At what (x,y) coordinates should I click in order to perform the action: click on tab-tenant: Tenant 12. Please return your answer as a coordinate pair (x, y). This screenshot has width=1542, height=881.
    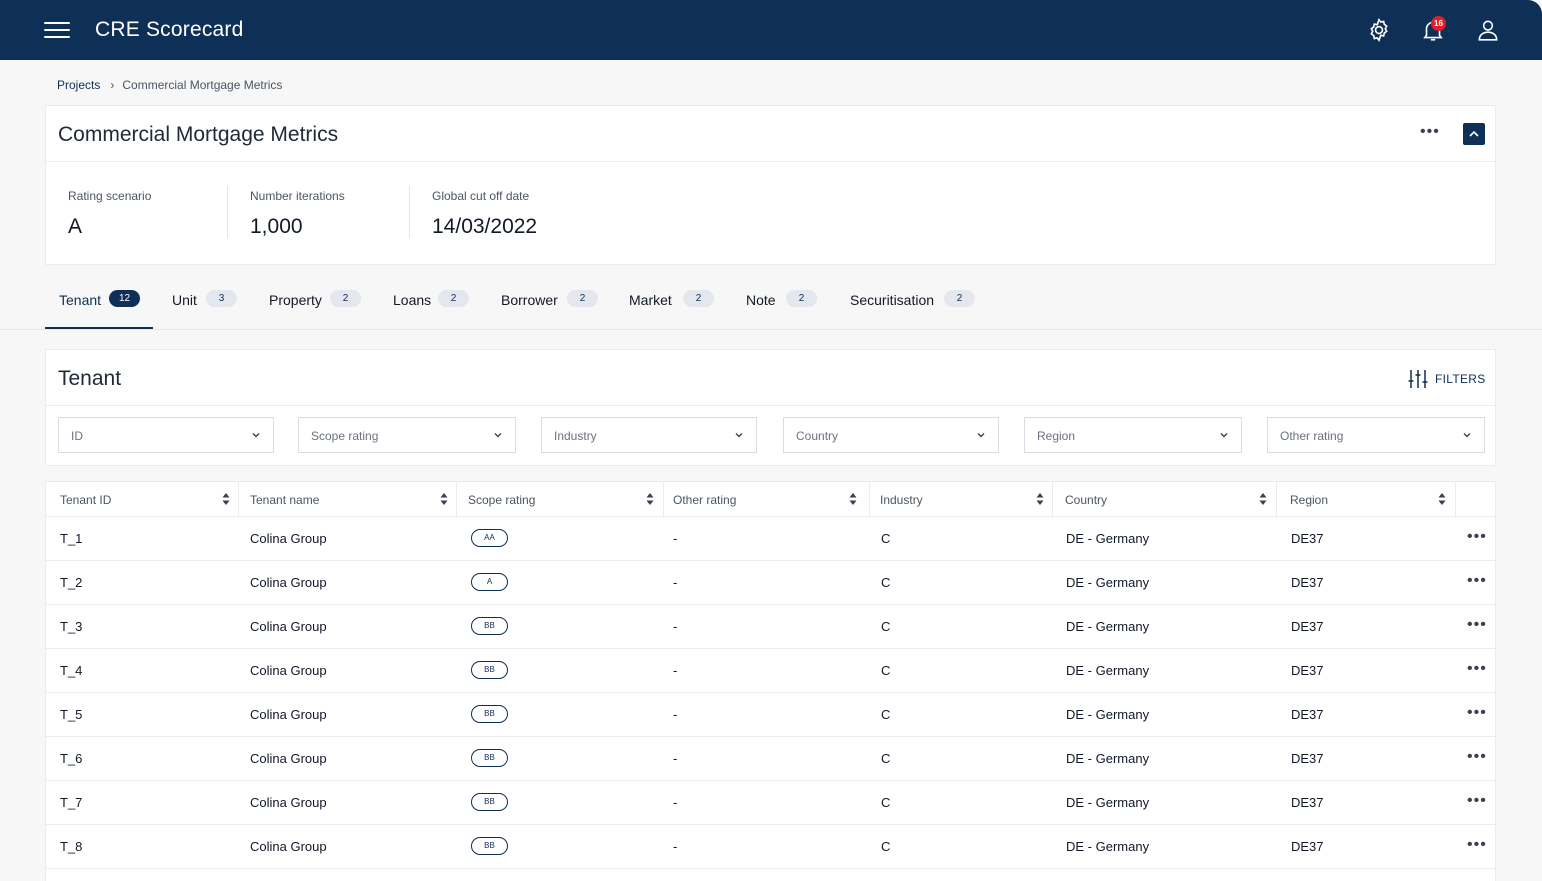
    Looking at the image, I should click on (99, 305).